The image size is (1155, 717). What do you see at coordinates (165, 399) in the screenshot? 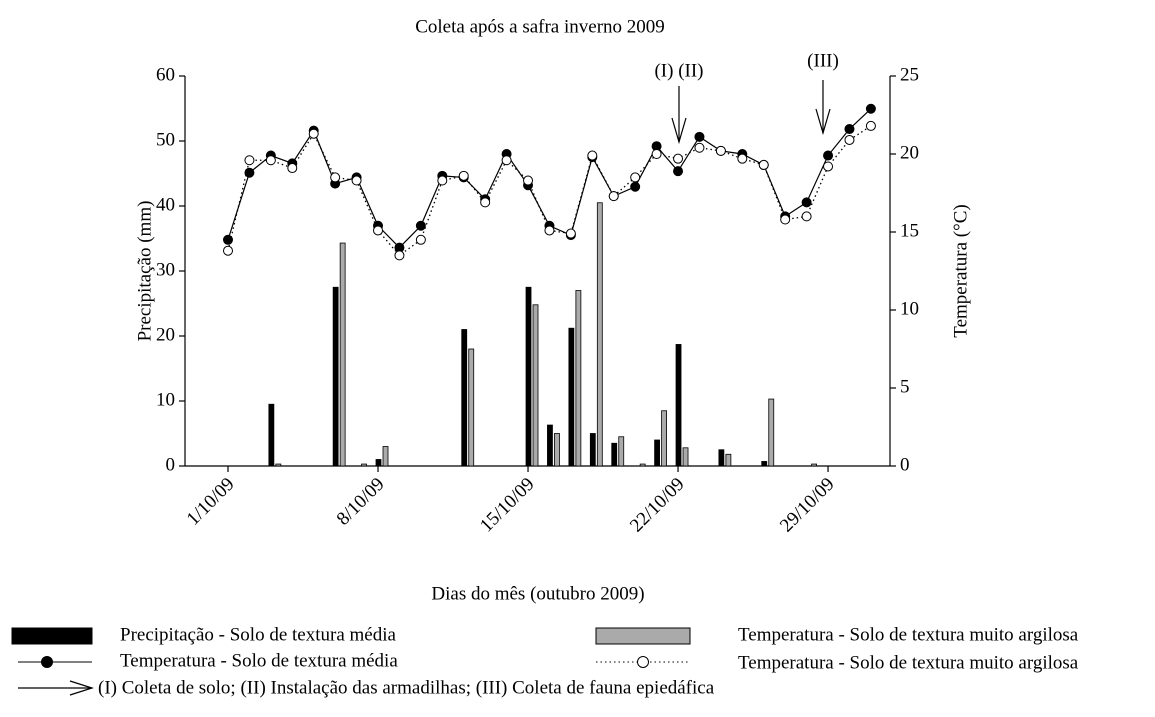
I see `y-tick-label: 10` at bounding box center [165, 399].